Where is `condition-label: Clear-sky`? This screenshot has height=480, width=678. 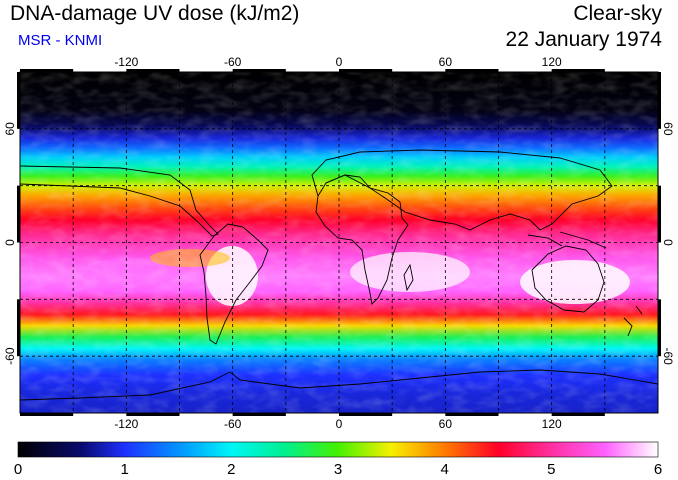
condition-label: Clear-sky is located at coordinates (617, 13).